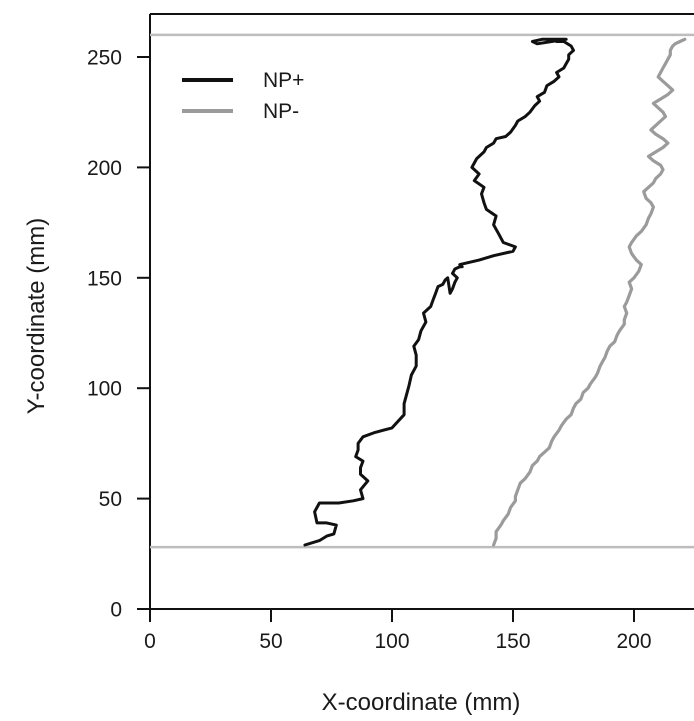 This screenshot has height=721, width=694. What do you see at coordinates (283, 80) in the screenshot?
I see `legend-label-np-plus: NP+` at bounding box center [283, 80].